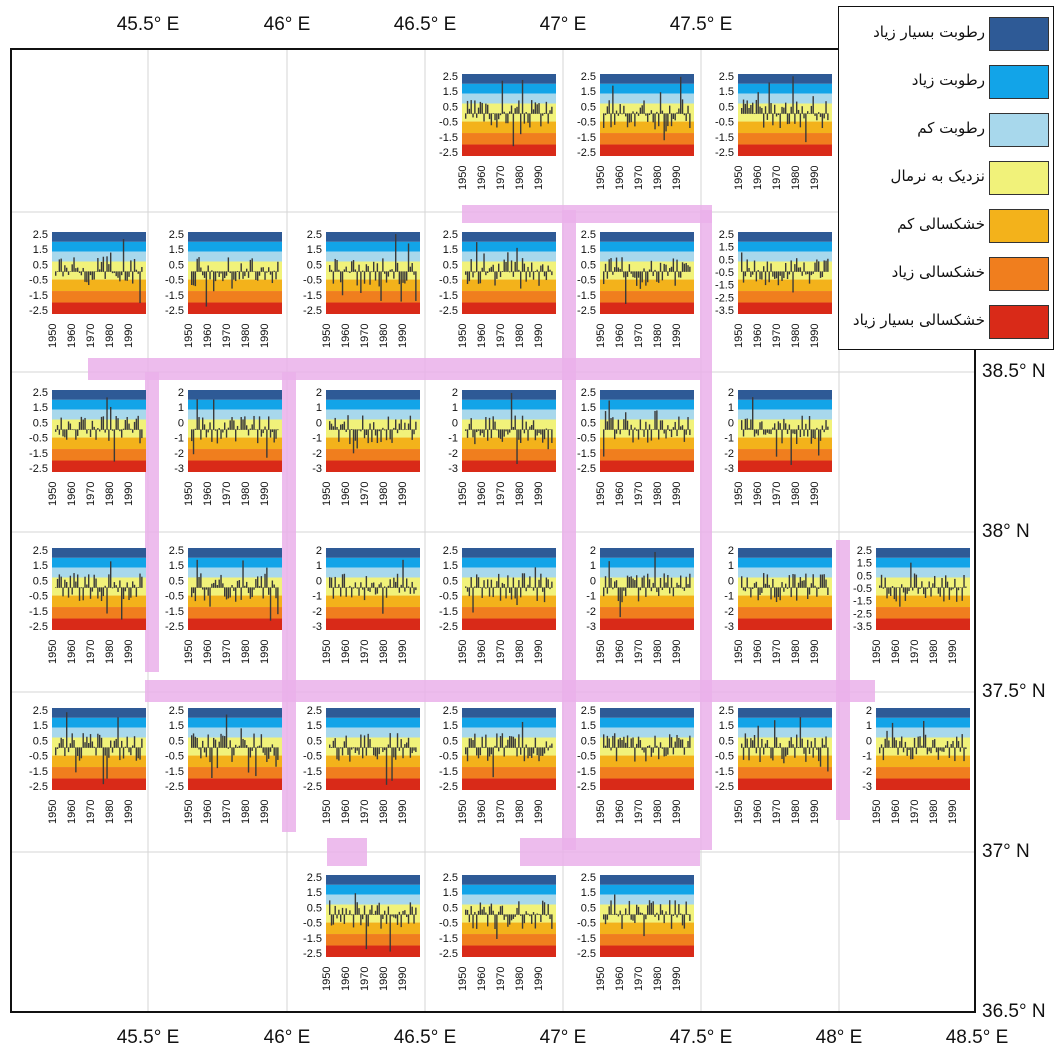  Describe the element at coordinates (327, 812) in the screenshot. I see `spi-x-tick: 1950` at that location.